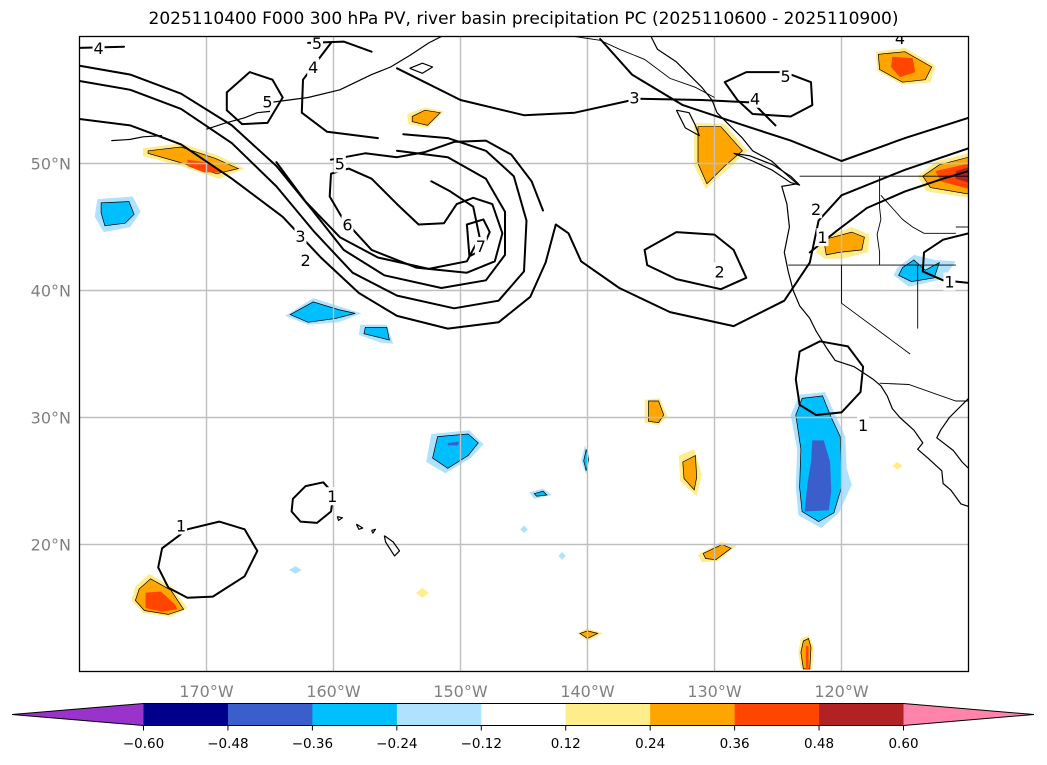 Image resolution: width=1047 pixels, height=765 pixels. What do you see at coordinates (396, 744) in the screenshot?
I see `colorbar-tick-label: −0.24` at bounding box center [396, 744].